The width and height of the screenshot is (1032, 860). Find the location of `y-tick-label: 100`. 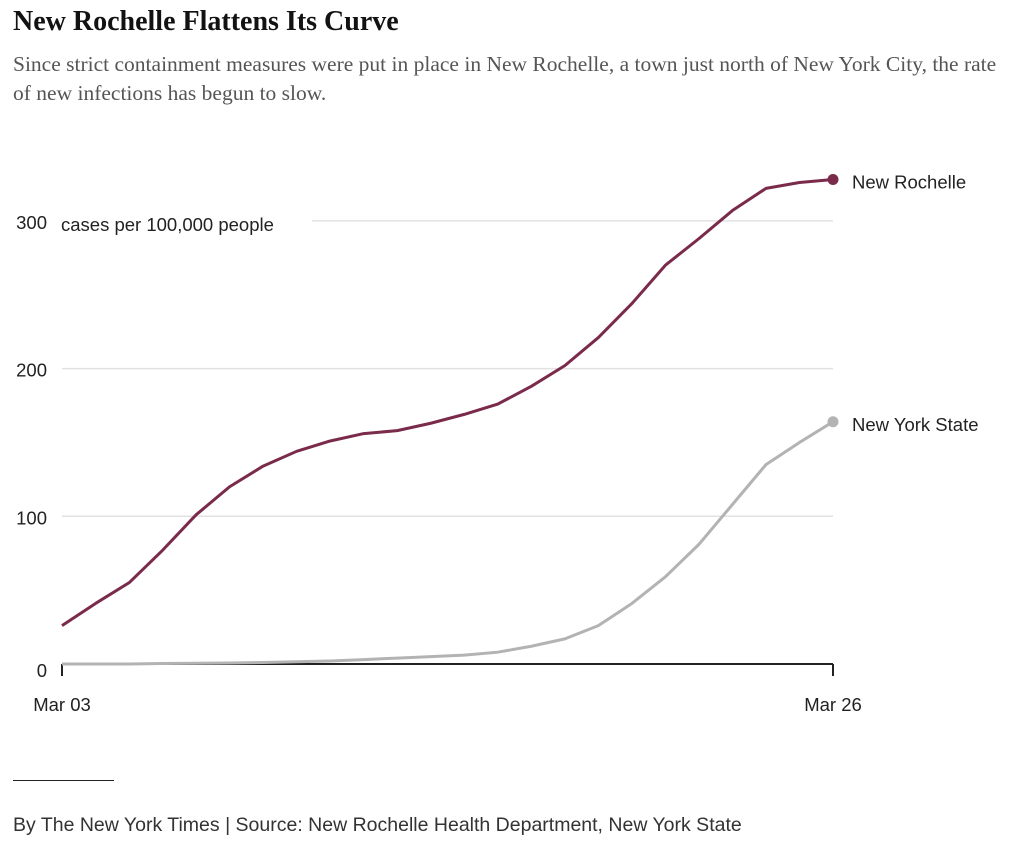

y-tick-label: 100 is located at coordinates (31, 517).